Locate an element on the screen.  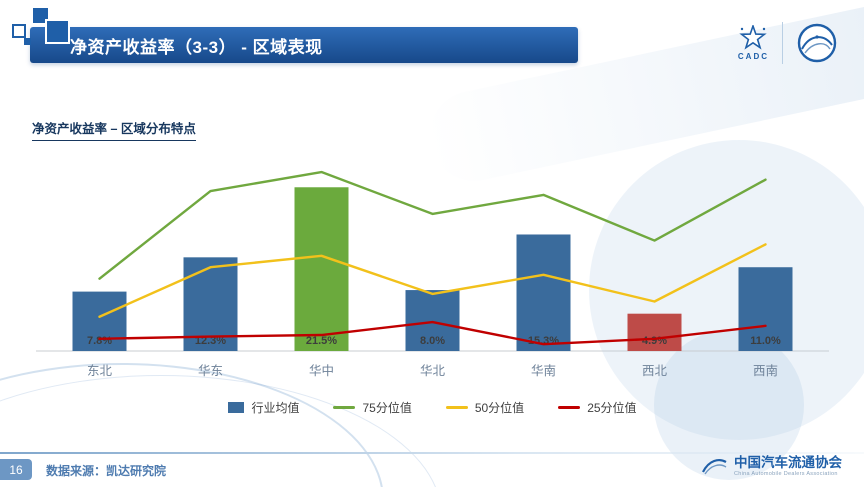
bar-value-label: 11.0% is located at coordinates (765, 341).